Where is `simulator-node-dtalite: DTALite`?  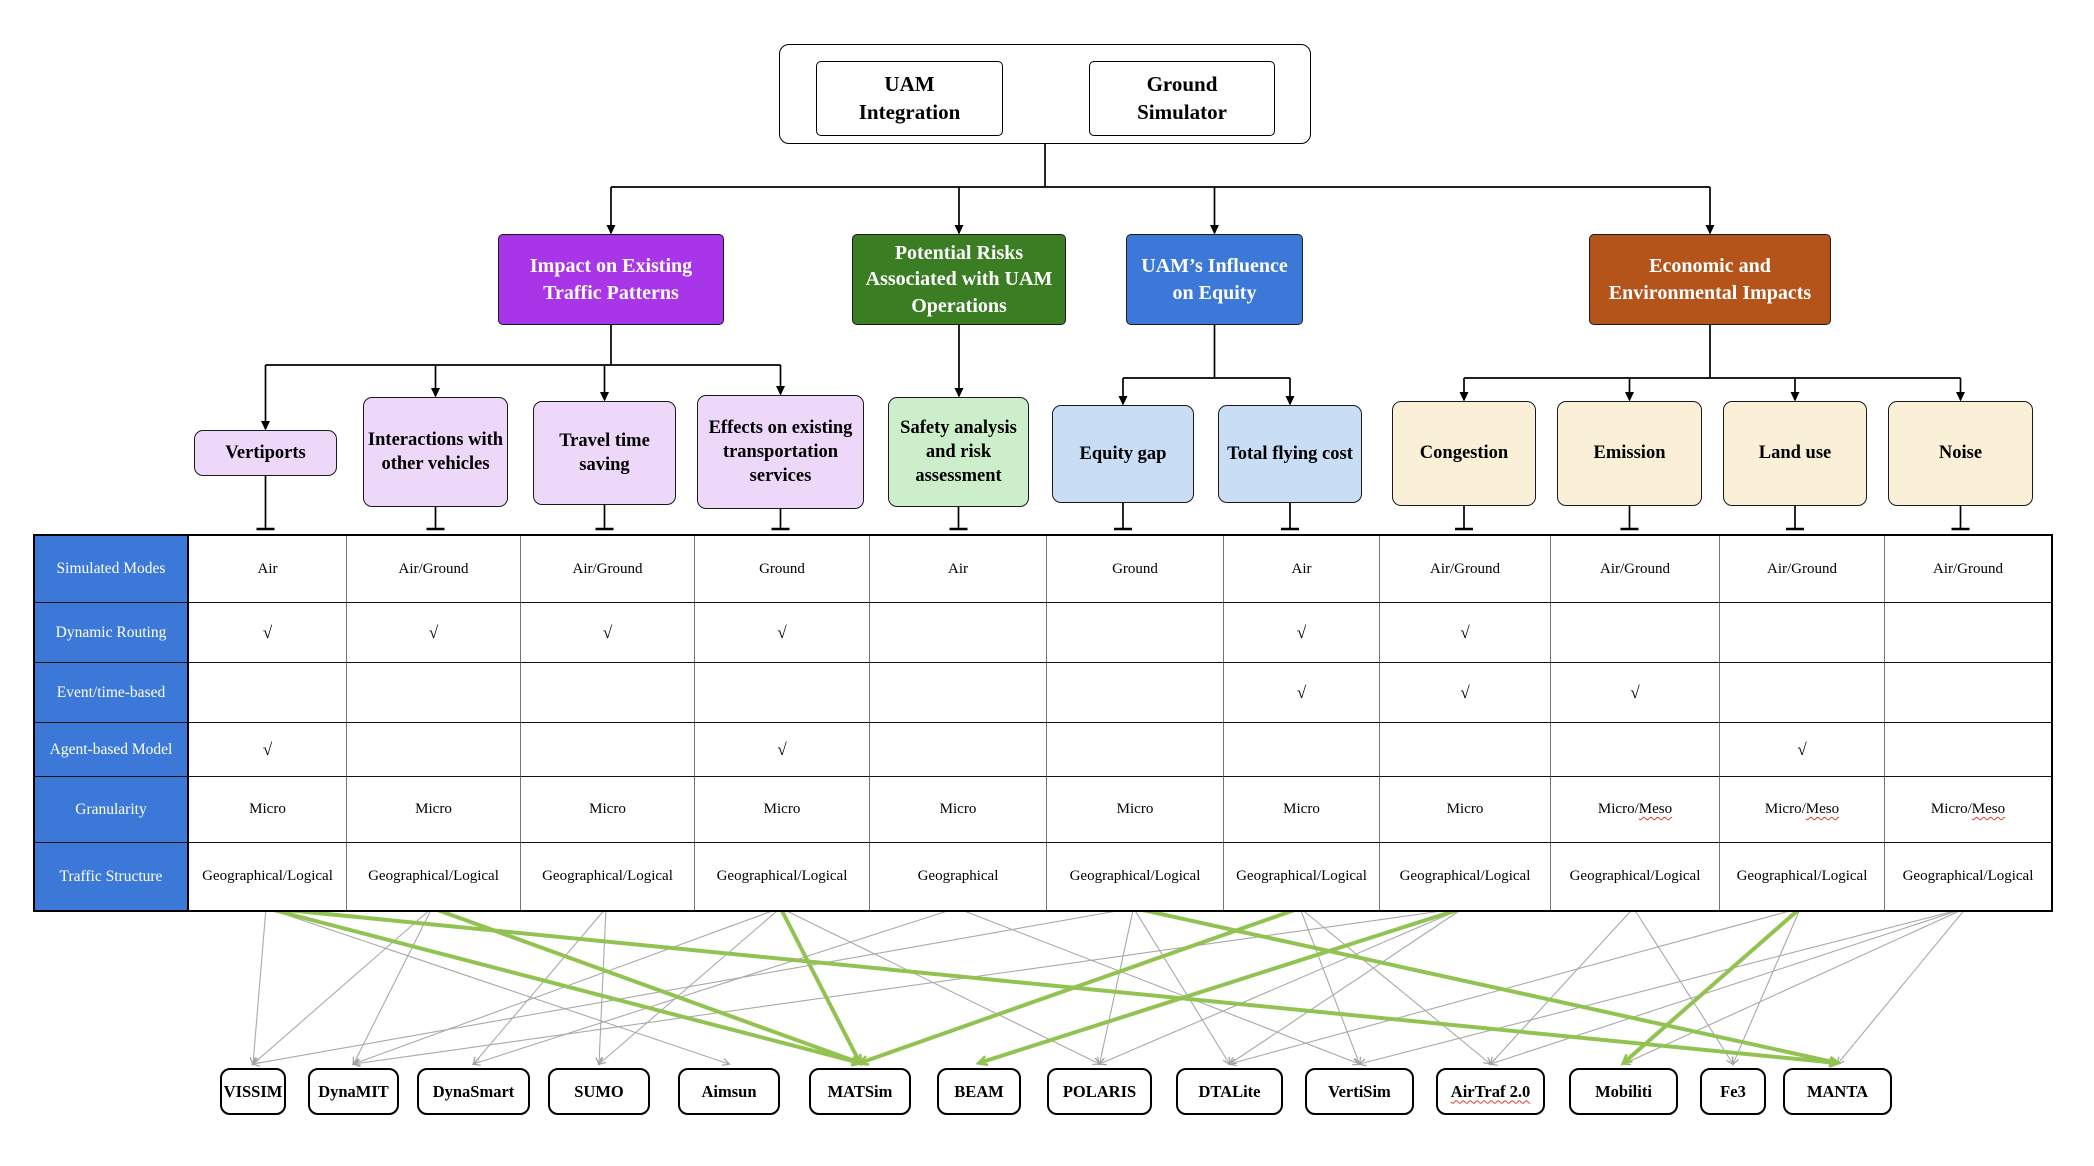
simulator-node-dtalite: DTALite is located at coordinates (1229, 1091).